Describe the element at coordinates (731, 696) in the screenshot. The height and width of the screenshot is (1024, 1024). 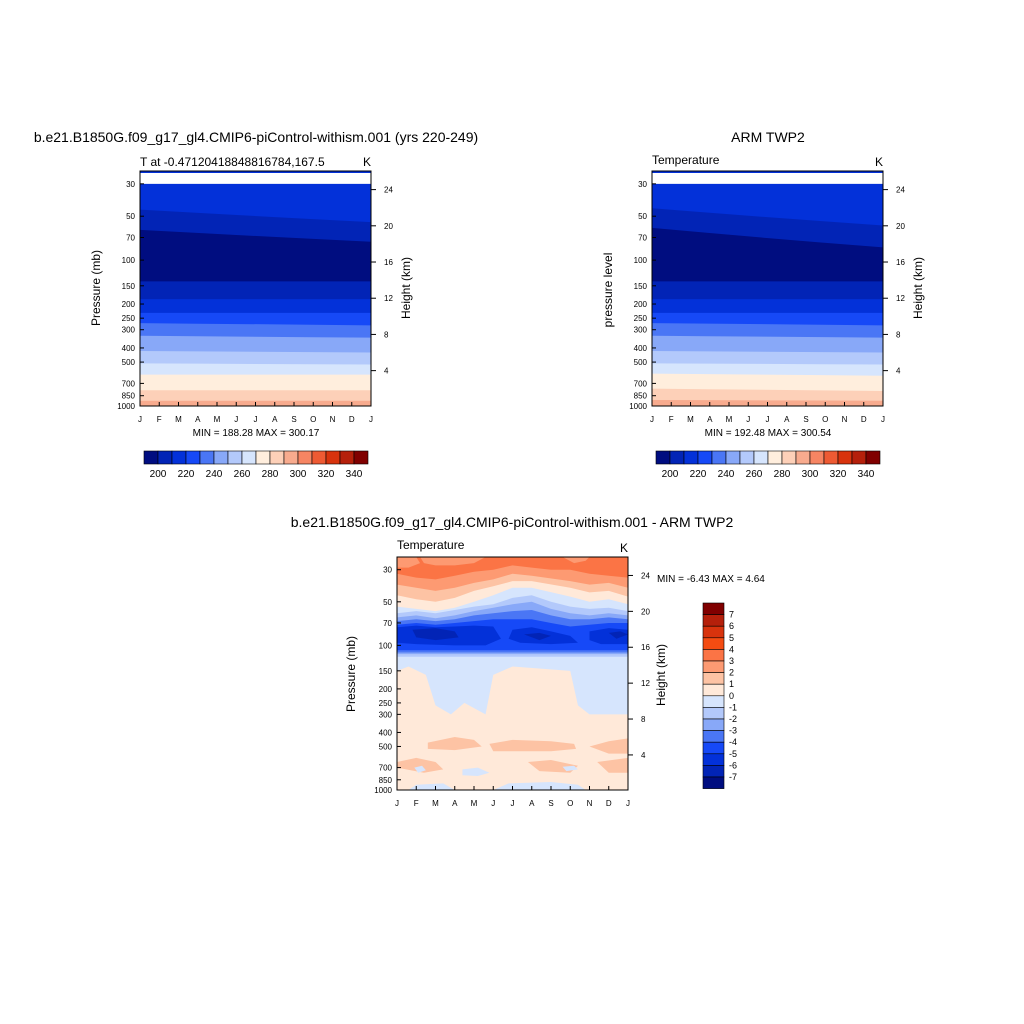
I see `colorbar-label: 0` at that location.